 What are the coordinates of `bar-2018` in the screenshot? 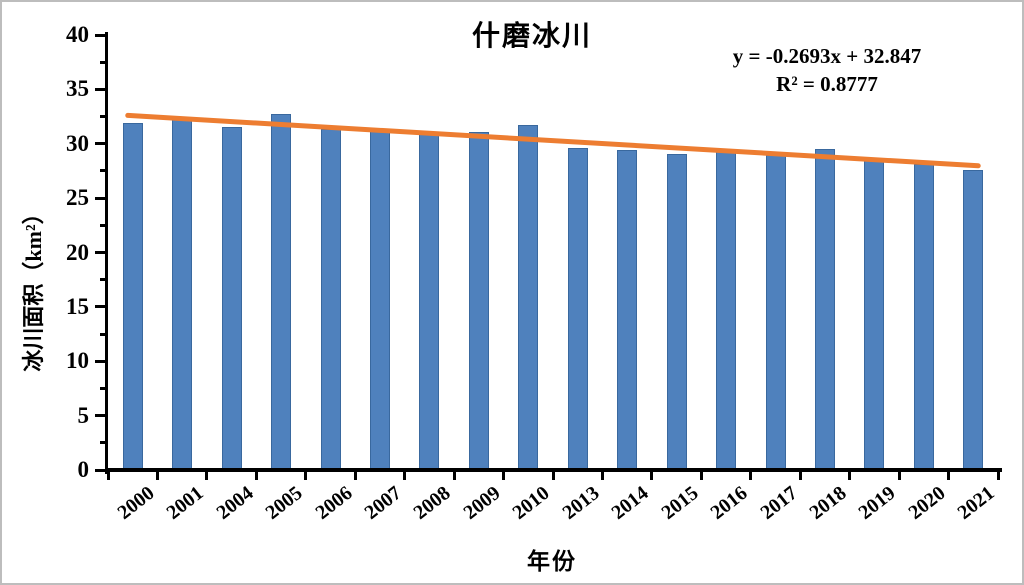 It's located at (824, 309).